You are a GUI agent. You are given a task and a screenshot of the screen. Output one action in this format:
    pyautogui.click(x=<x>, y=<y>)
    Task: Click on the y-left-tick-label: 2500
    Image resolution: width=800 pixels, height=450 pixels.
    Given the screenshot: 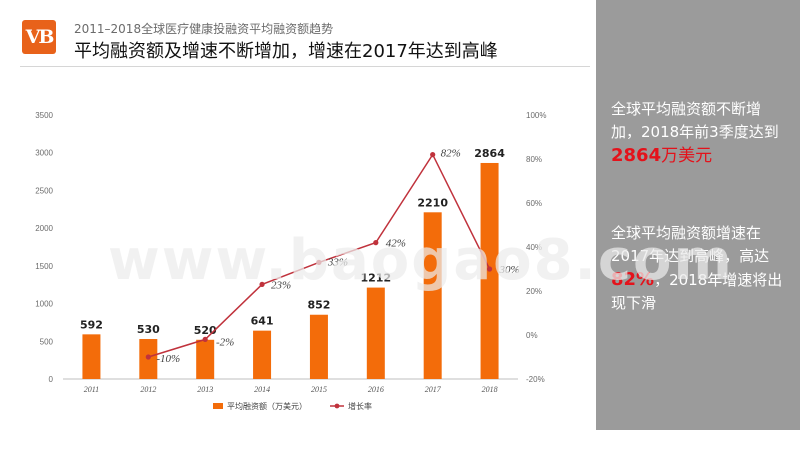 What is the action you would take?
    pyautogui.click(x=44, y=190)
    